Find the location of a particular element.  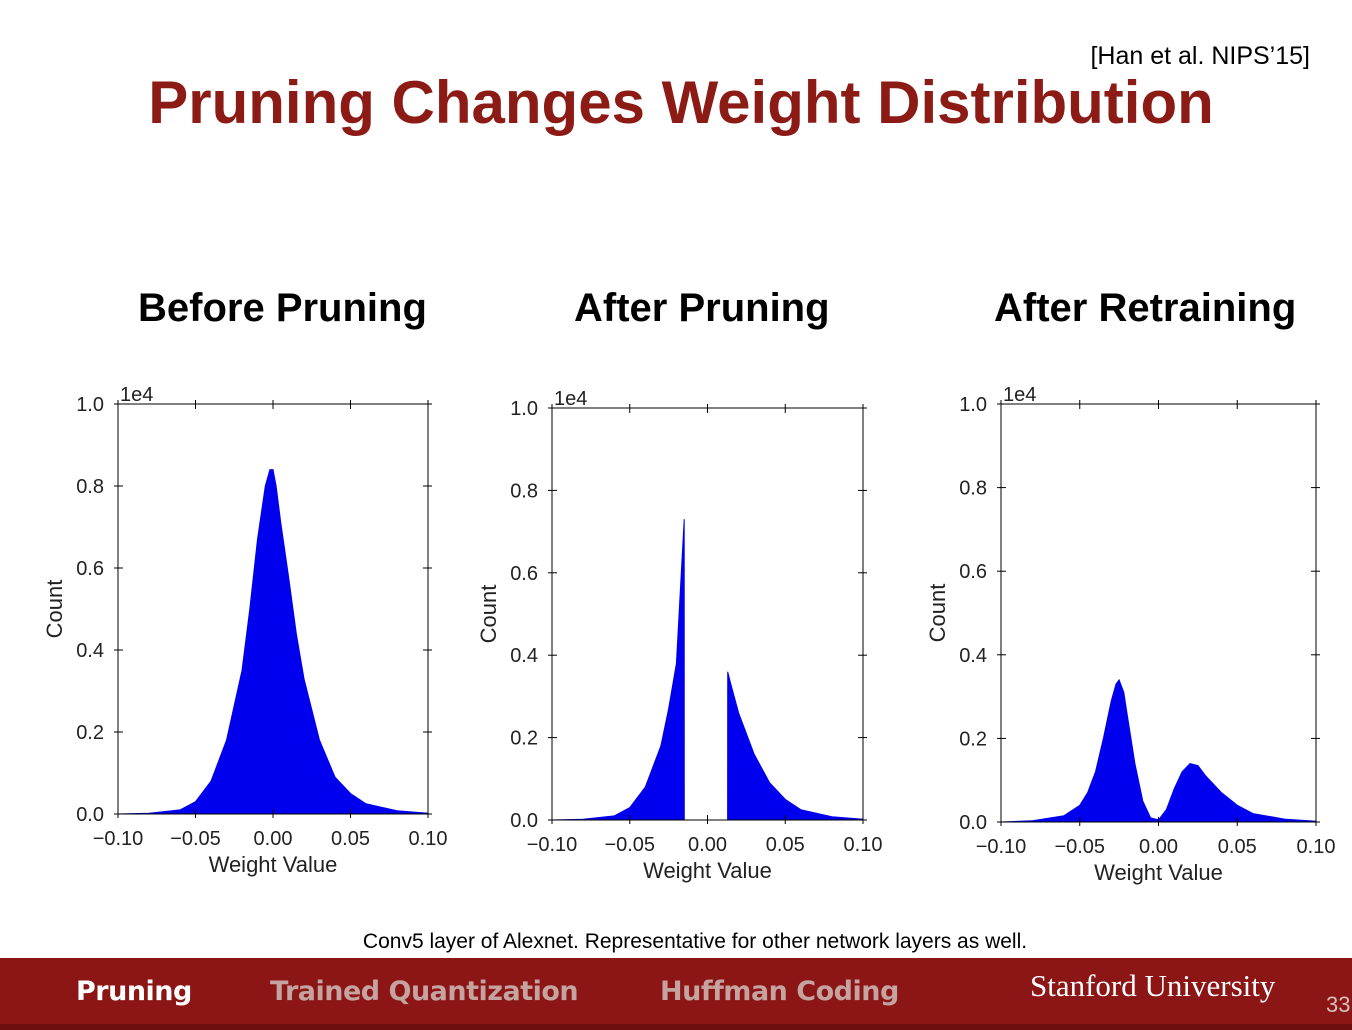

x-tick-label-0-0: −0.10 is located at coordinates (118, 839).